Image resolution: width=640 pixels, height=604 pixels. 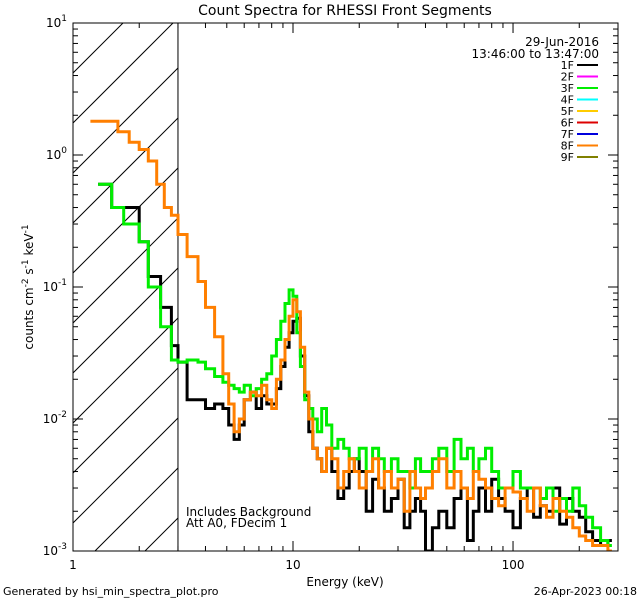 What do you see at coordinates (345, 11) in the screenshot?
I see `chart-title: Count Spectra for RHESSI Front Segments` at bounding box center [345, 11].